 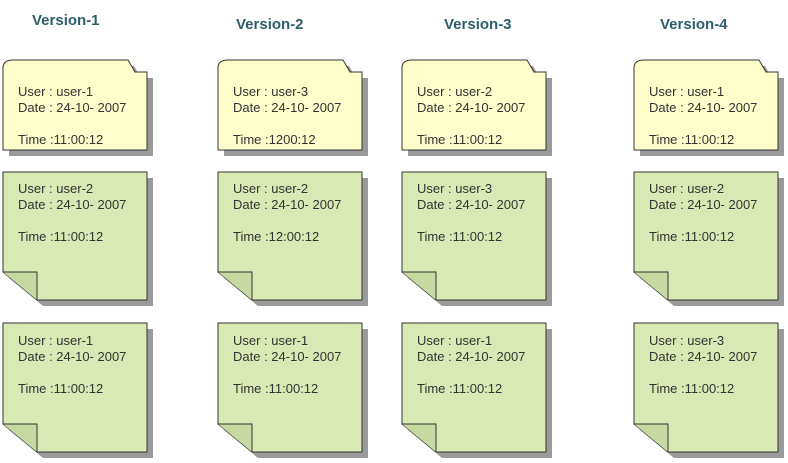 I want to click on card-line: Time :12:00:12, so click(x=276, y=236).